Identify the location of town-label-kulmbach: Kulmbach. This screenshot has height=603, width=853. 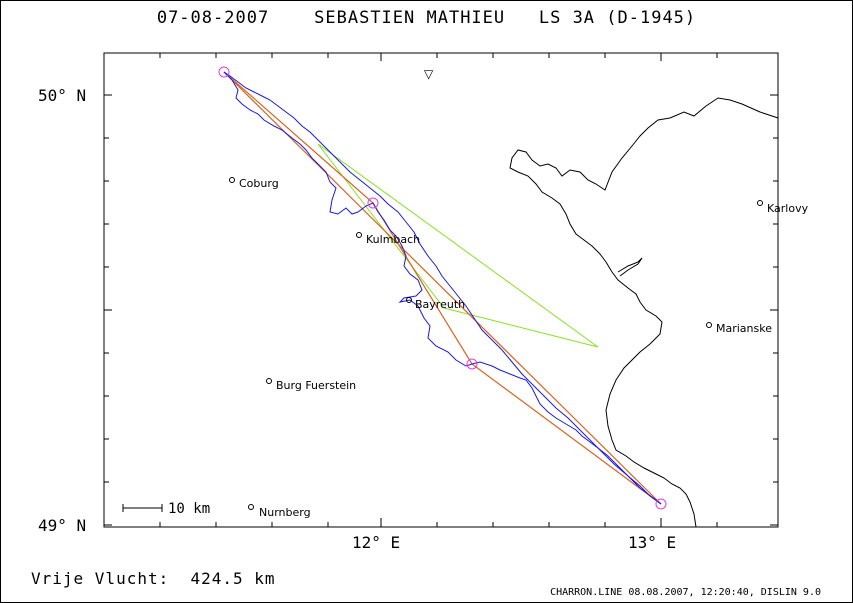
(393, 239).